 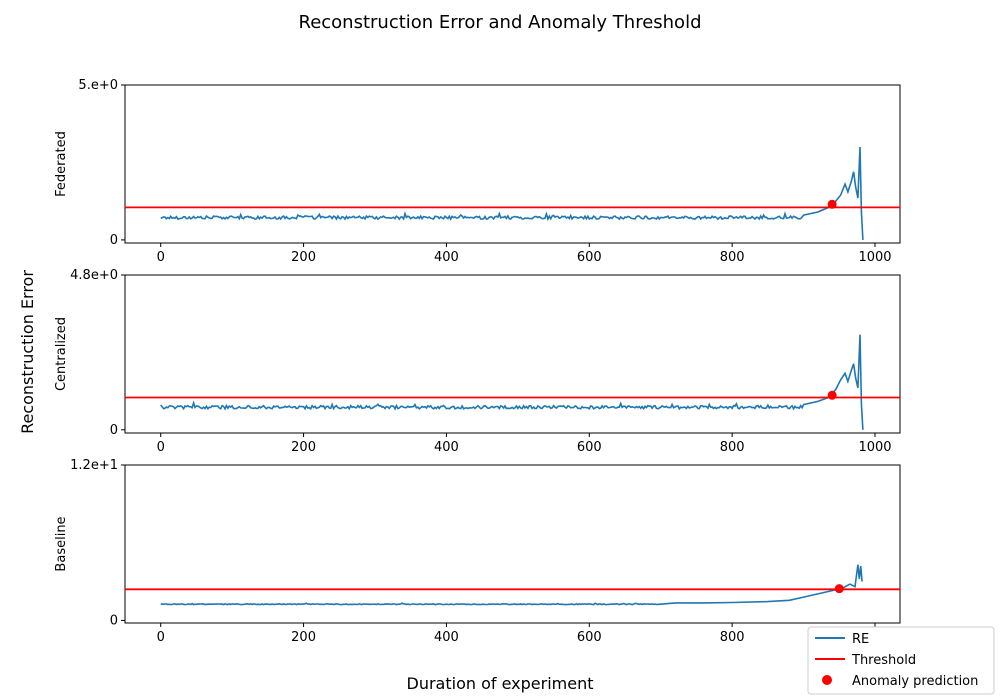 What do you see at coordinates (500, 683) in the screenshot?
I see `x-axis-label: Duration of experiment` at bounding box center [500, 683].